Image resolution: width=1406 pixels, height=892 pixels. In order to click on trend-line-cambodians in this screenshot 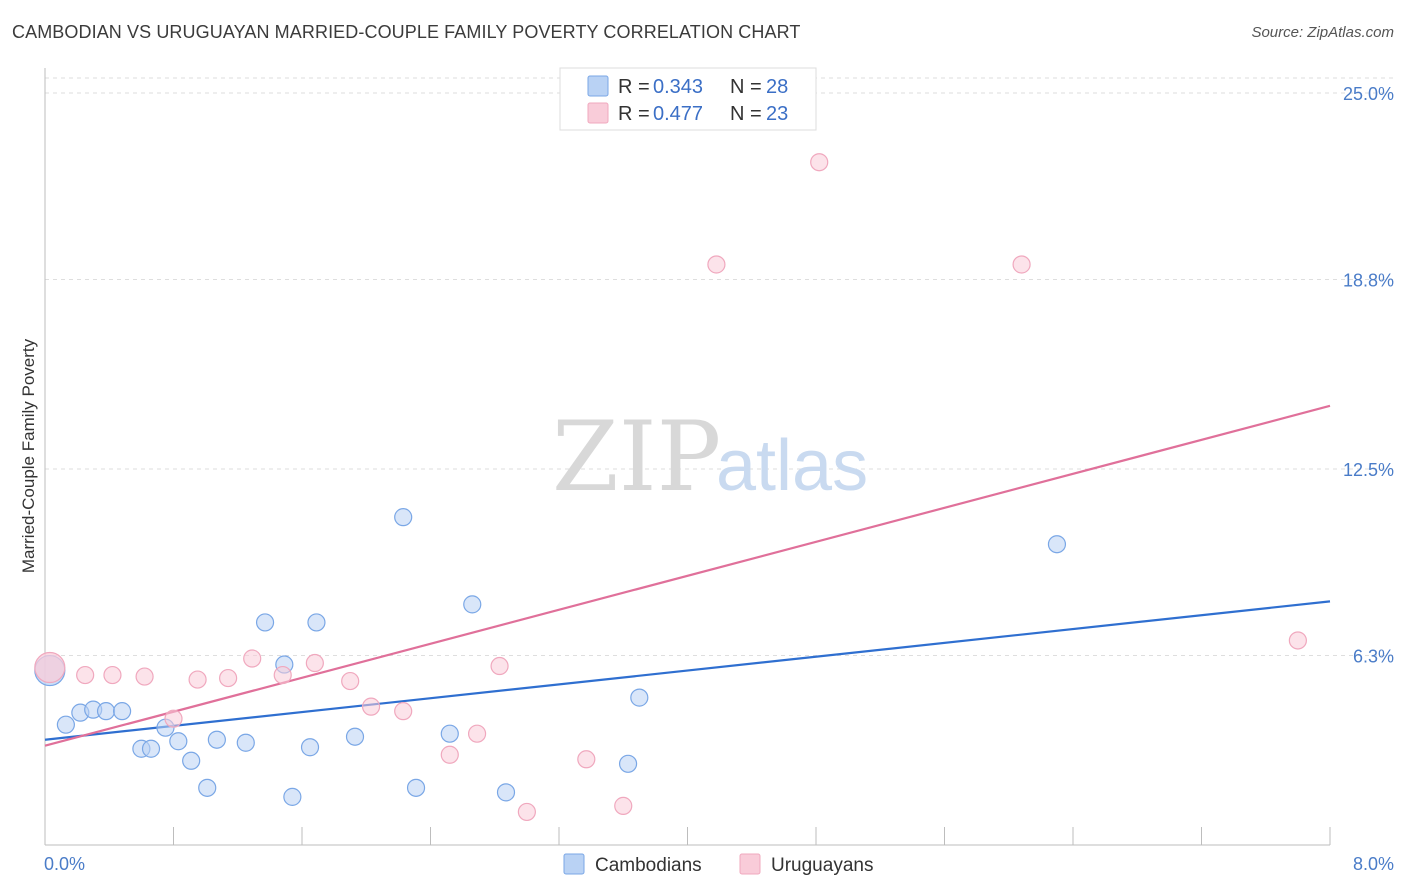, I will do `click(687, 670)`.